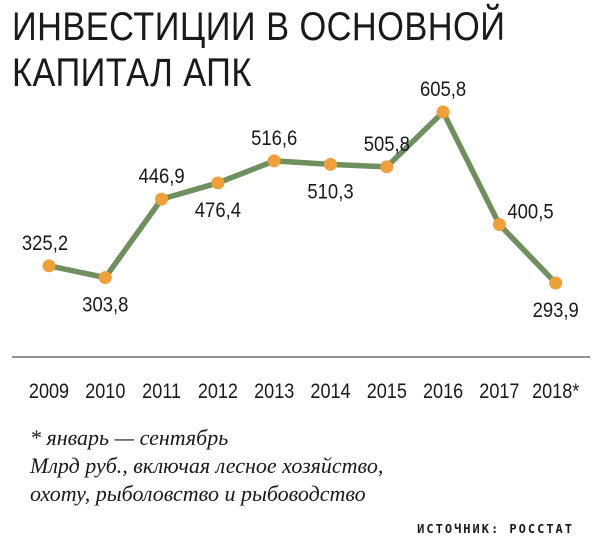 The height and width of the screenshot is (546, 600). I want to click on data-label-2016: 605,8, so click(443, 89).